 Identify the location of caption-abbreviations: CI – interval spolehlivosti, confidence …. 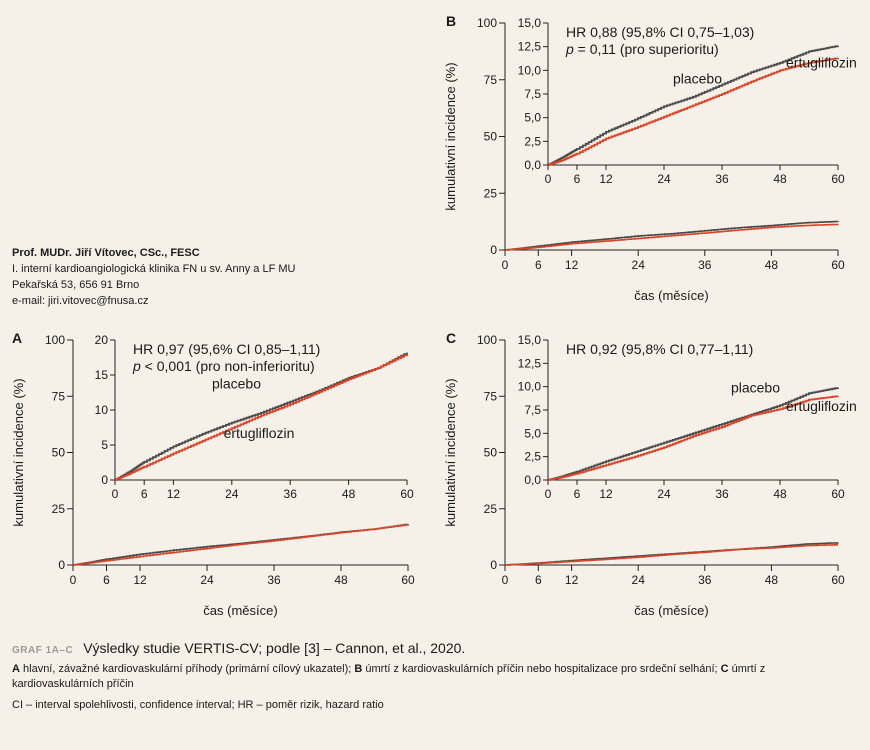
(198, 705).